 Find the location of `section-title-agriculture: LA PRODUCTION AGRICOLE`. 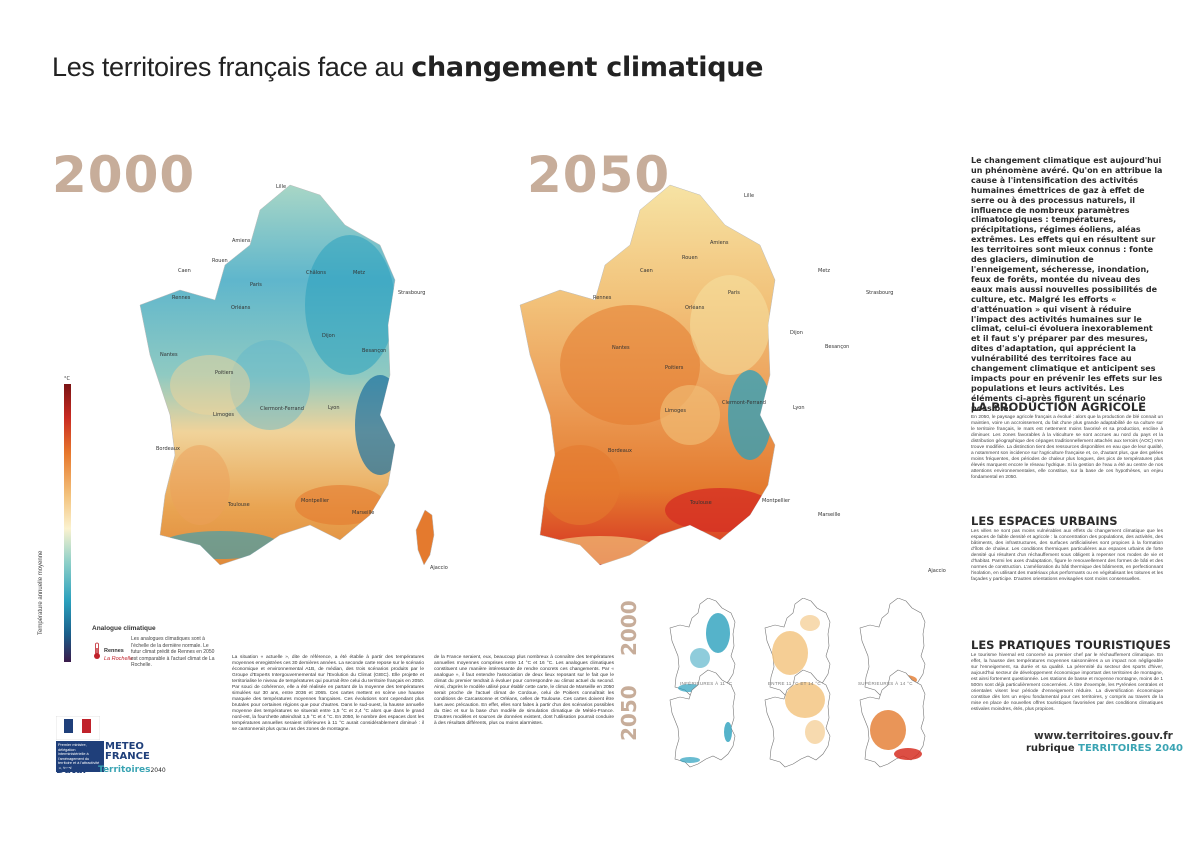

section-title-agriculture: LA PRODUCTION AGRICOLE is located at coordinates (1059, 407).